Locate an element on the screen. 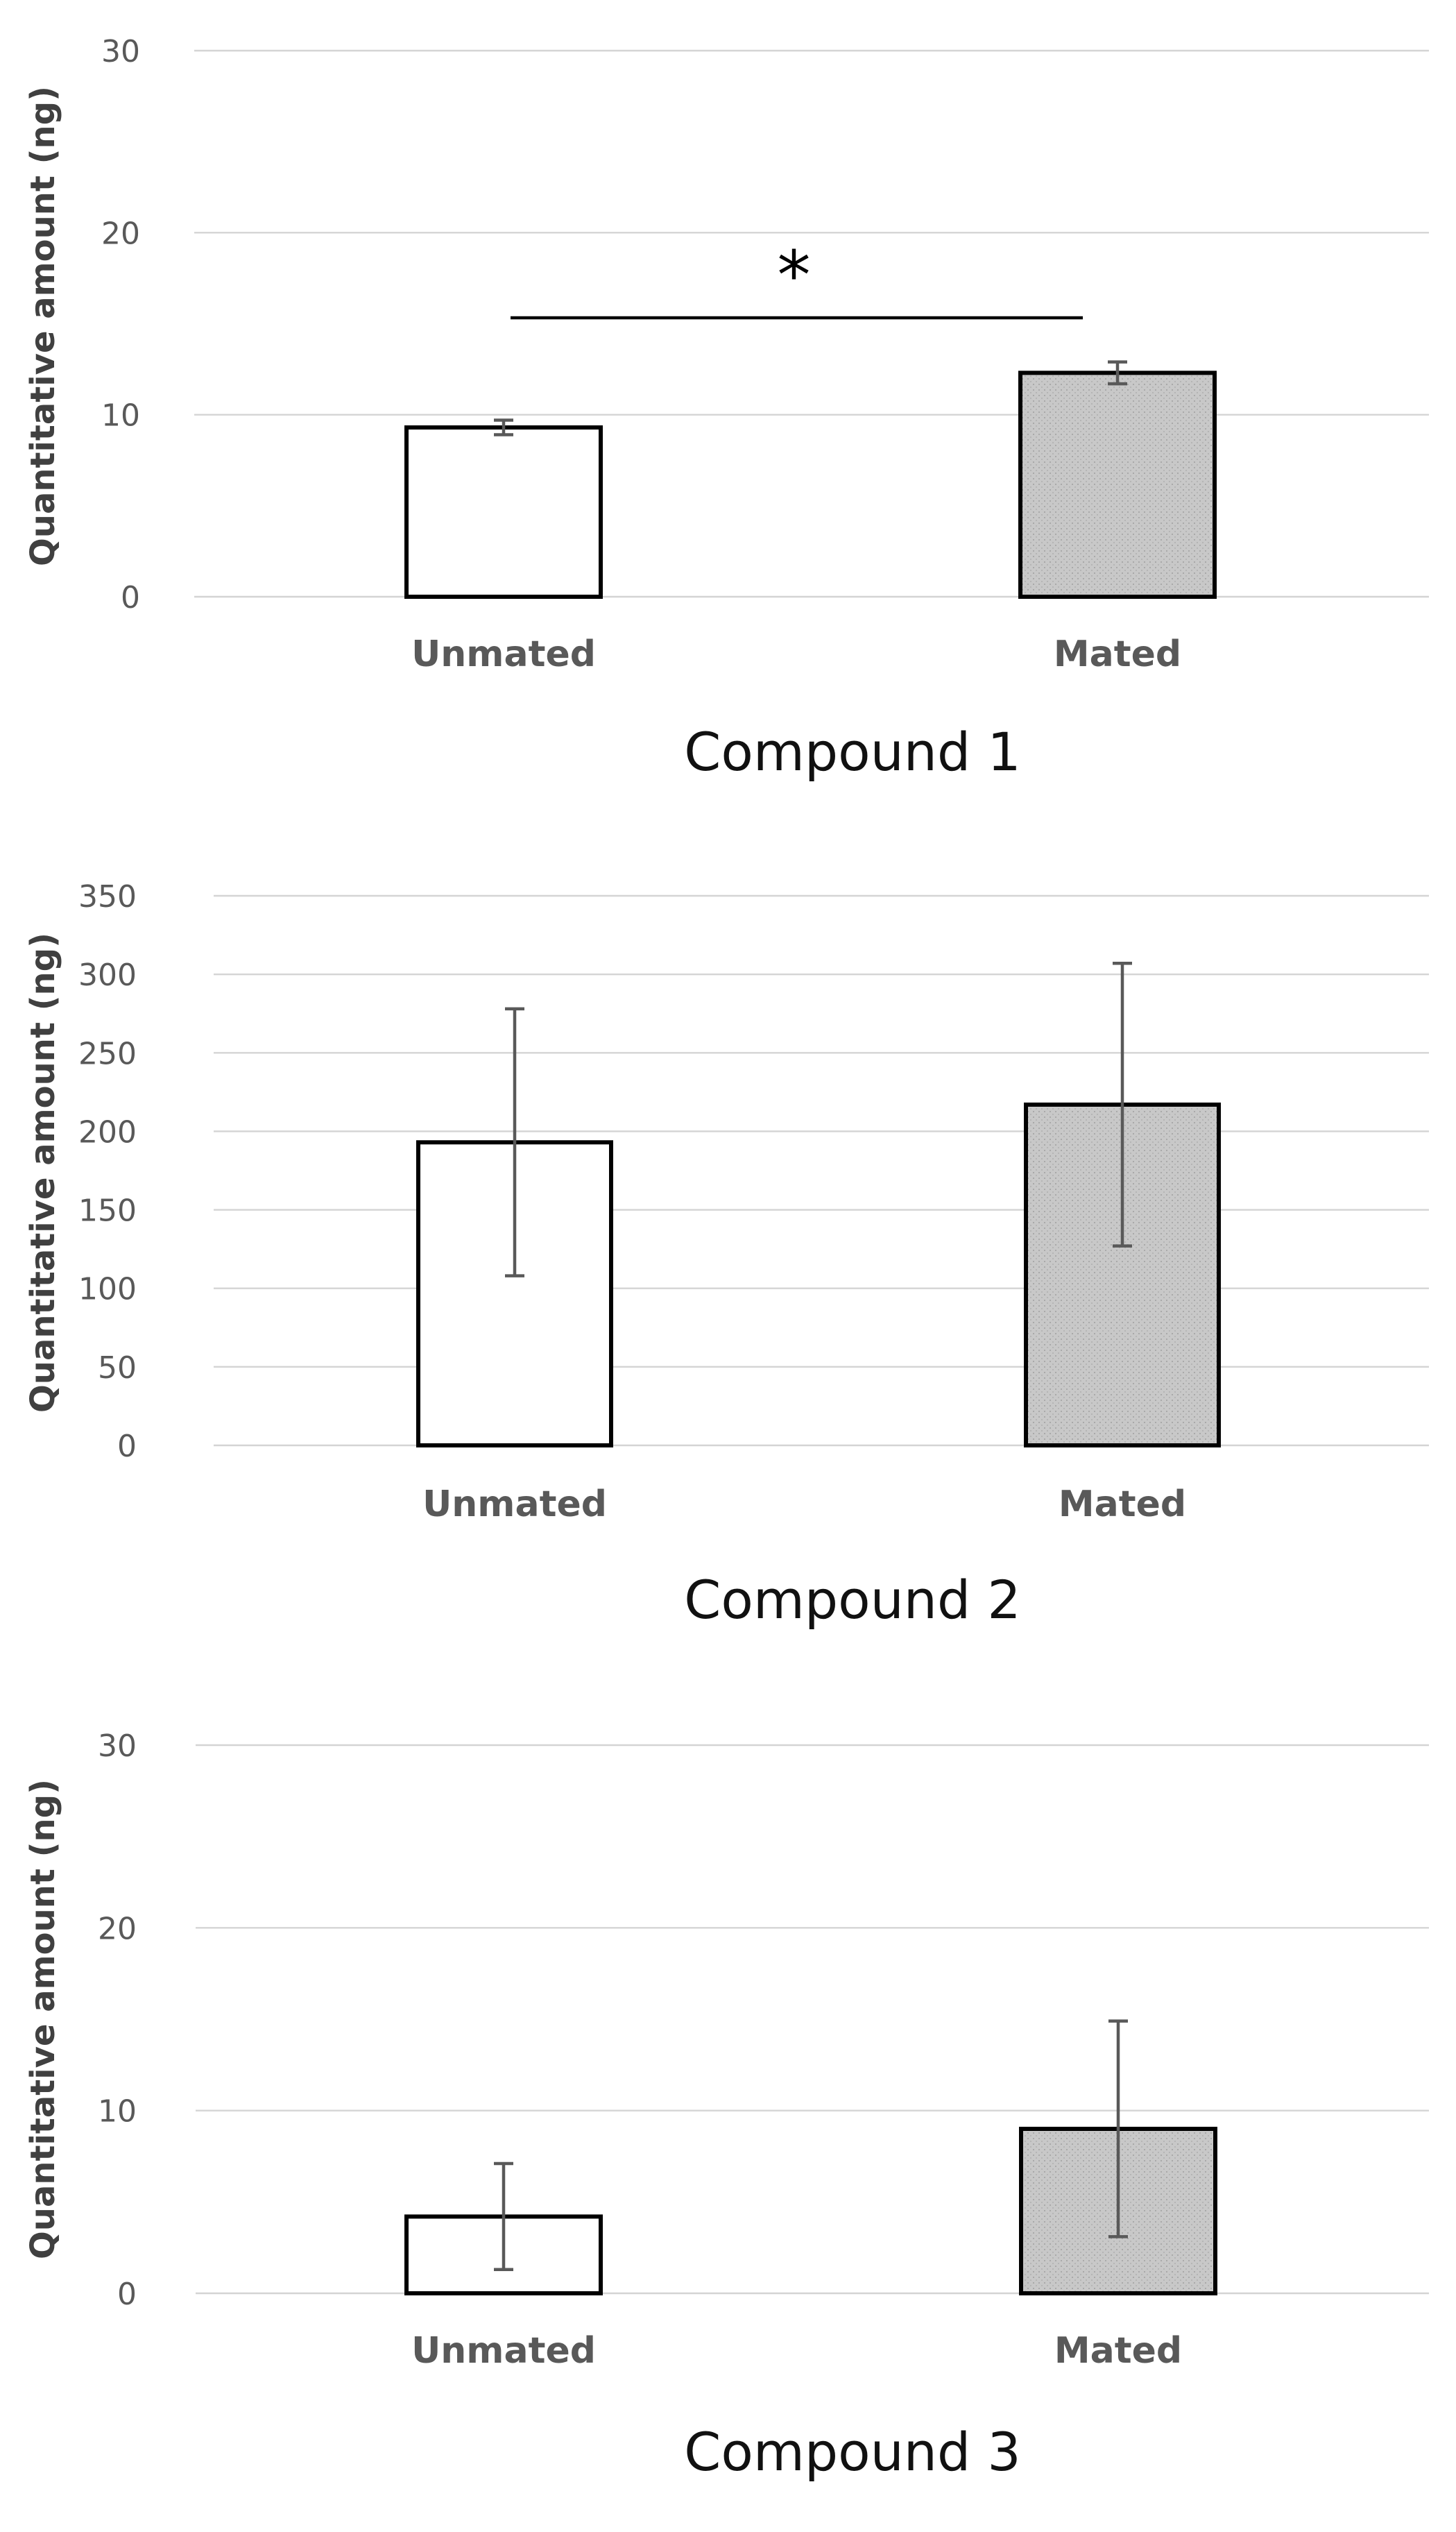  chart-title: Compound 3 is located at coordinates (852, 2452).